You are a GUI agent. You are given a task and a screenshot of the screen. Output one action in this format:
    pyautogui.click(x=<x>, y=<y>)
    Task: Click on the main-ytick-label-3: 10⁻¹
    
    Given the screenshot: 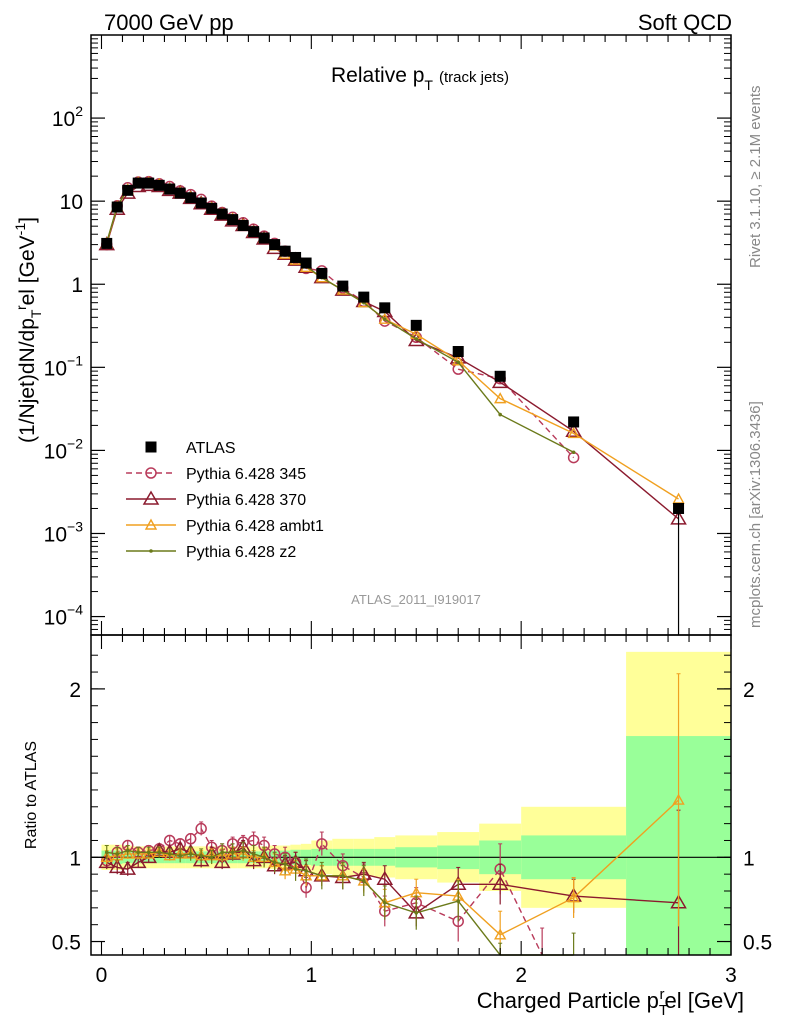 What is the action you would take?
    pyautogui.click(x=64, y=366)
    